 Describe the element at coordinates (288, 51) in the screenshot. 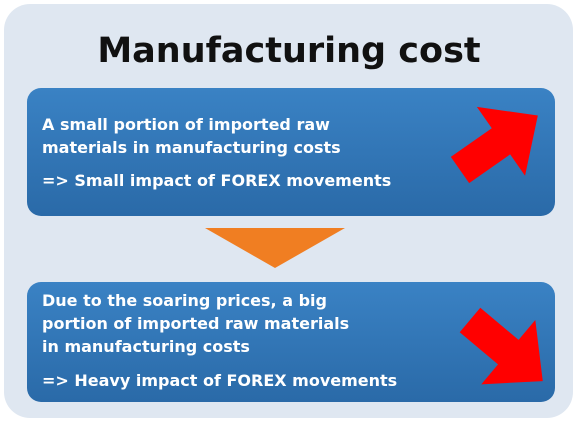

I see `title: Manufacturing cost` at that location.